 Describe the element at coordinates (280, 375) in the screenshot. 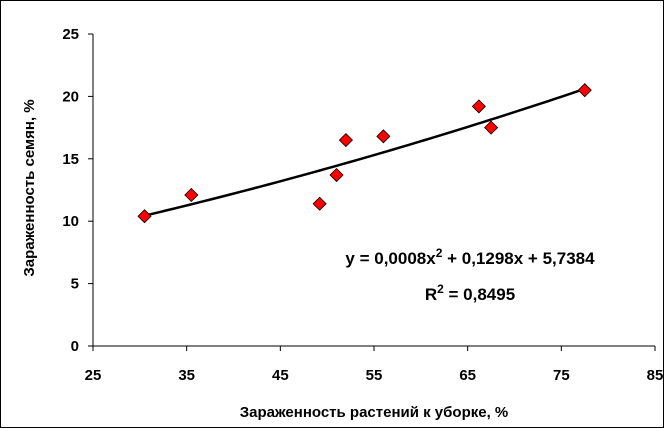

I see `x-tick-label: 45` at that location.